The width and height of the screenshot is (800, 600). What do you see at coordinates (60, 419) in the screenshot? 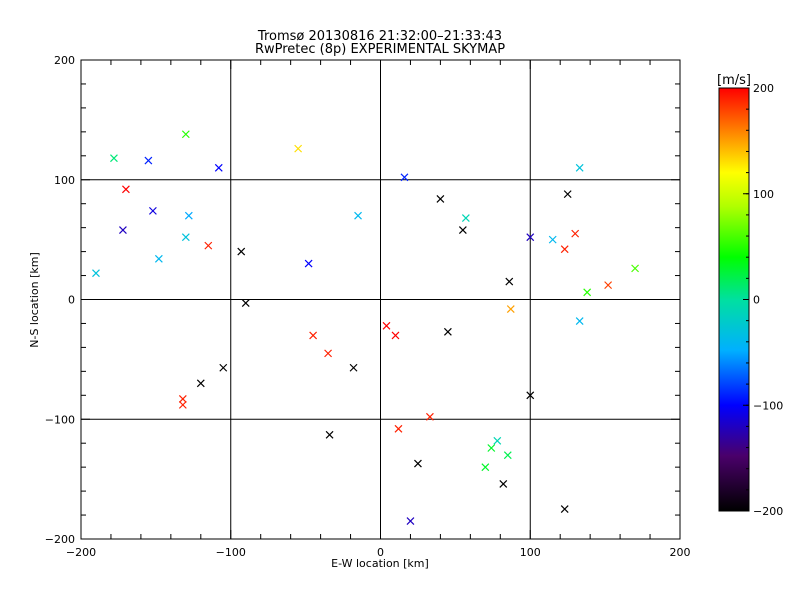
I see `y-tick-label: −100` at bounding box center [60, 419].